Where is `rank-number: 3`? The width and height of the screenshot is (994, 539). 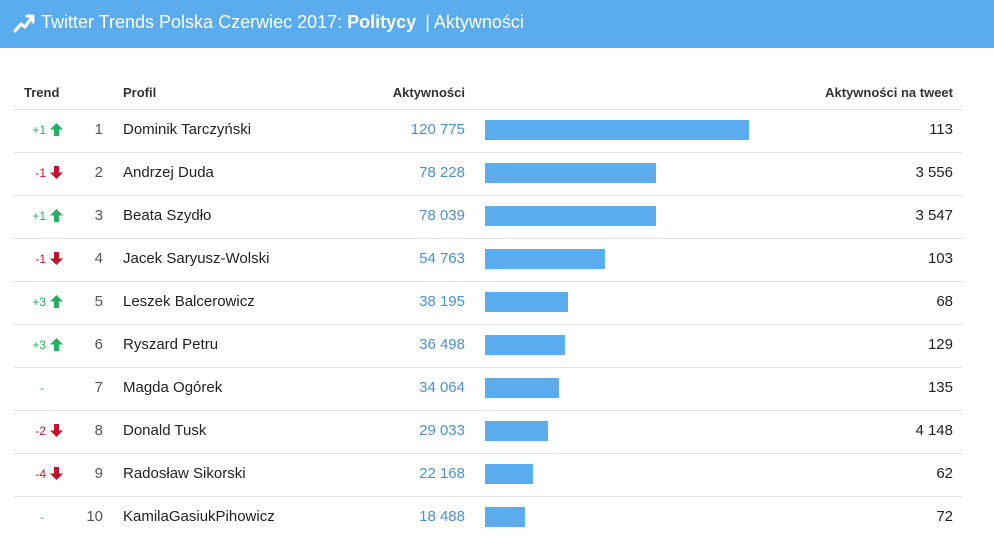 rank-number: 3 is located at coordinates (98, 215).